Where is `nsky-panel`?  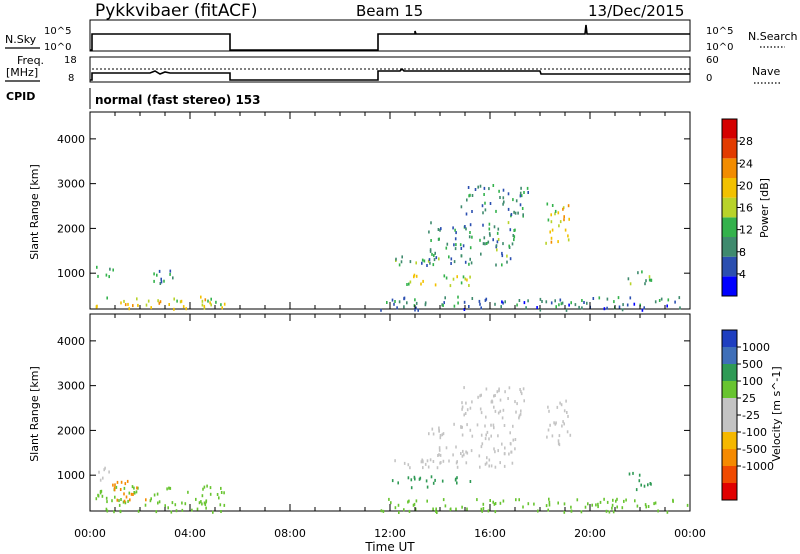 nsky-panel is located at coordinates (390, 35).